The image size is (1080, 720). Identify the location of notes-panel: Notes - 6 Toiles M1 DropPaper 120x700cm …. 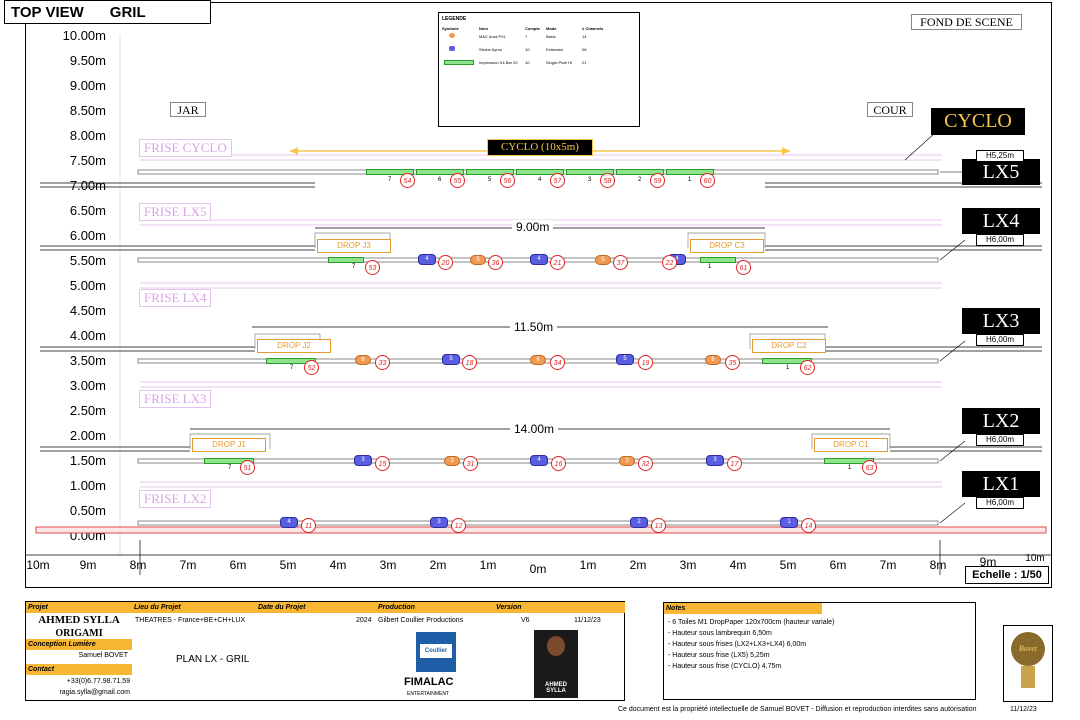
(819, 651).